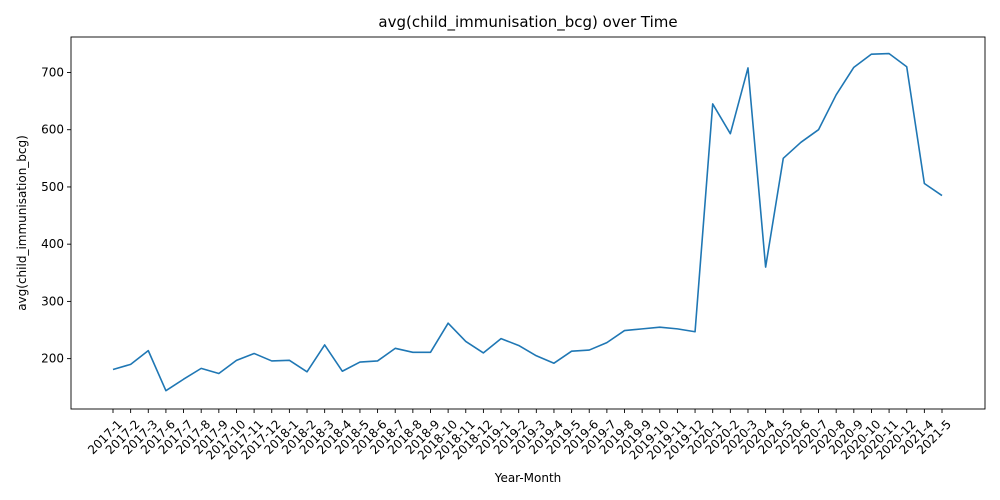 The height and width of the screenshot is (500, 1000). I want to click on y-tick-label: 200, so click(52, 359).